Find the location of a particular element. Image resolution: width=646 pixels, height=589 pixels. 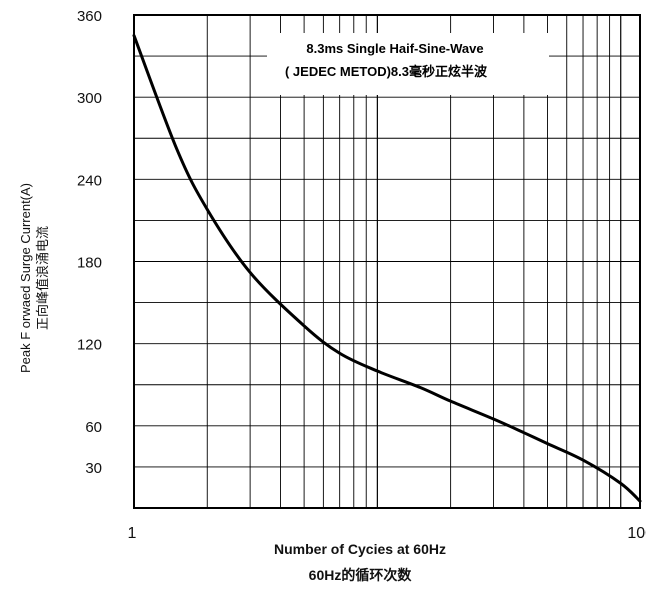

y-tick-labels: 30 60 120 180 240 300 360 is located at coordinates (89, 242).